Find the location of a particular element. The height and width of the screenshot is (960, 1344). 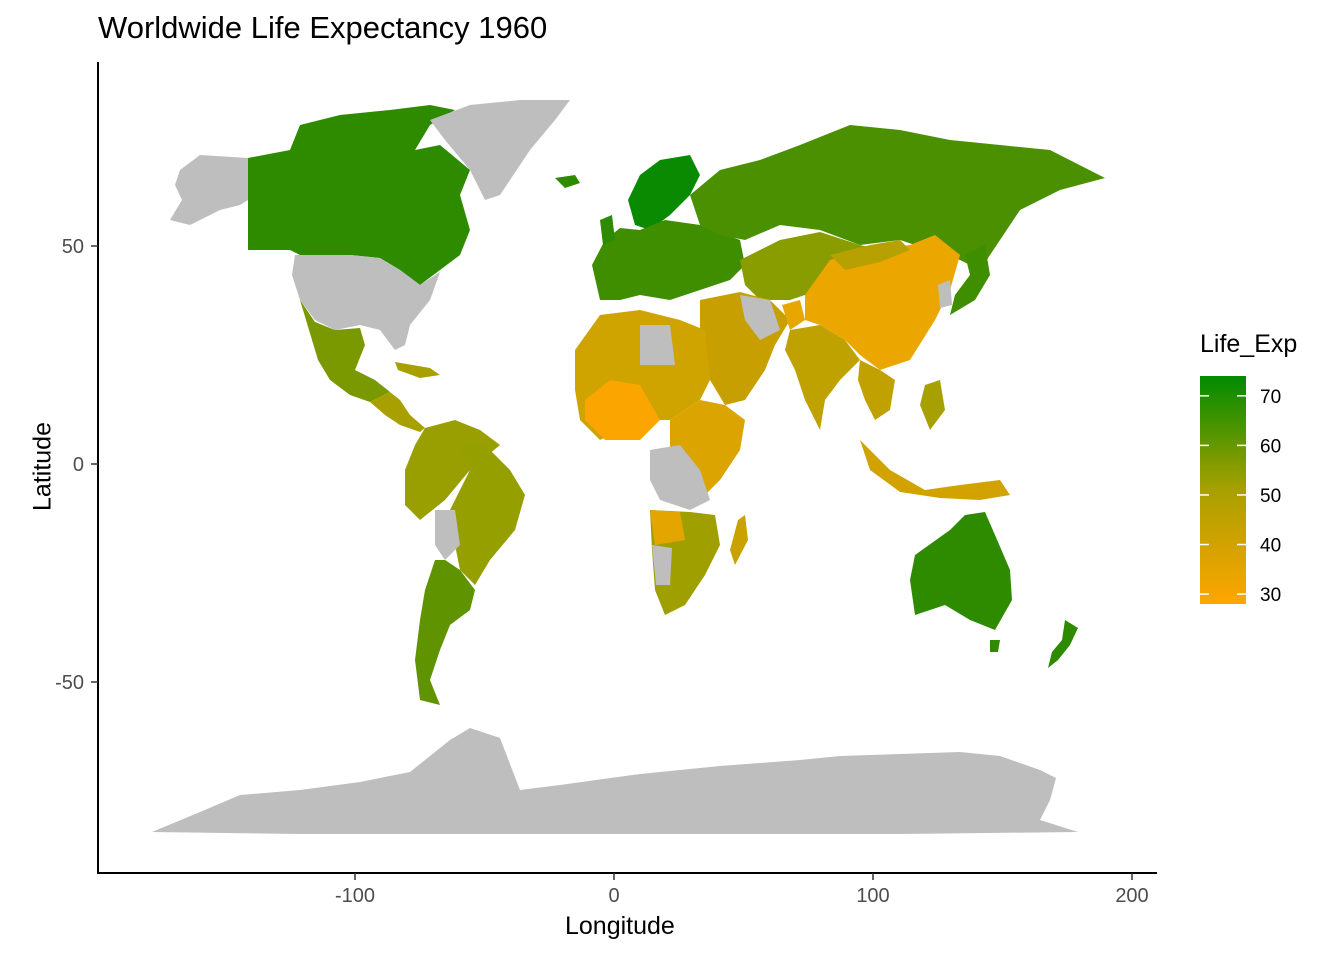

region-australia is located at coordinates (961, 571).